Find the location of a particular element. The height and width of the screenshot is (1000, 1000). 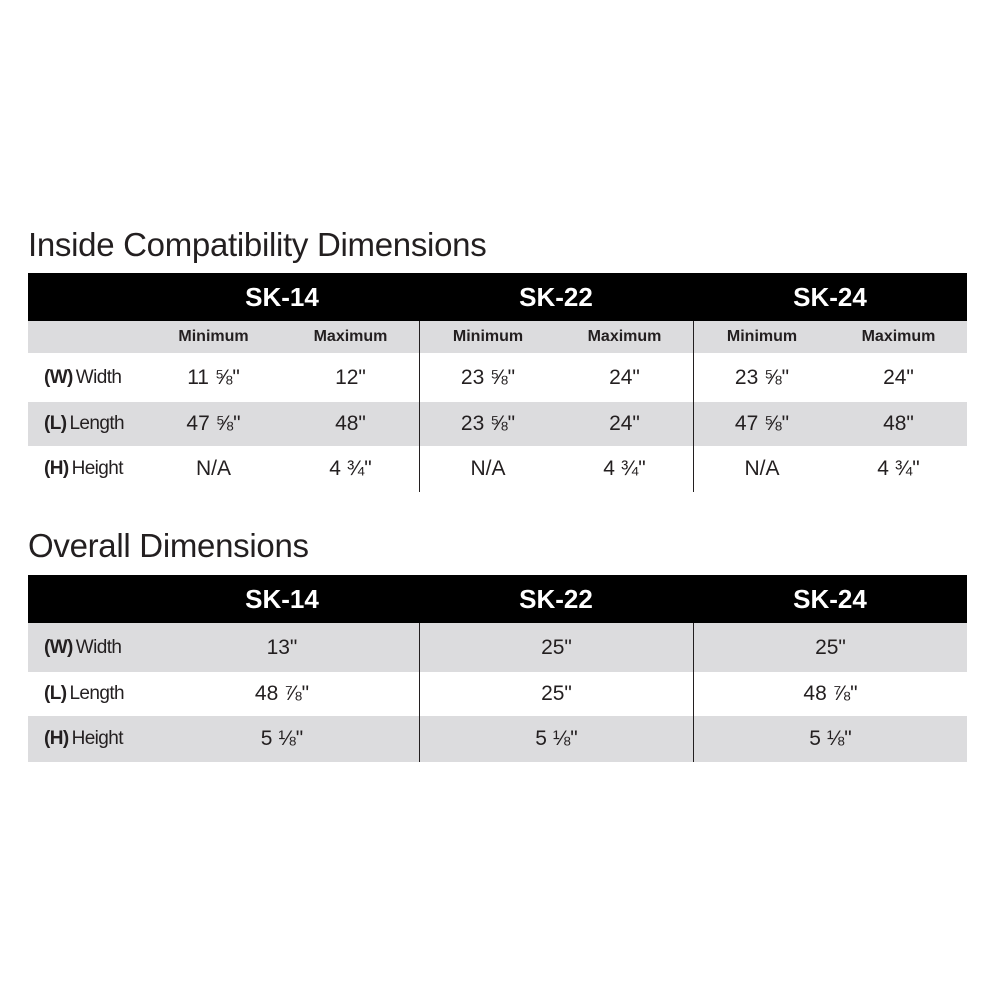

table-cell: 11 ⅝" is located at coordinates (213, 377).